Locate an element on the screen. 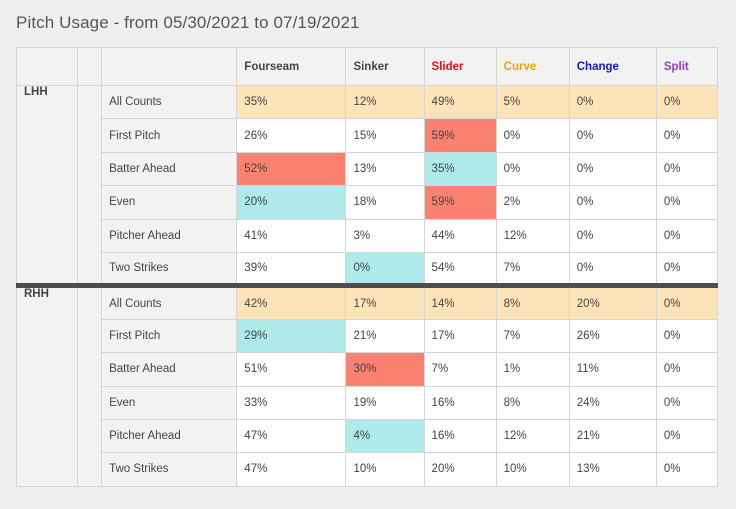 This screenshot has width=736, height=509. usage-cell: 4% is located at coordinates (385, 436).